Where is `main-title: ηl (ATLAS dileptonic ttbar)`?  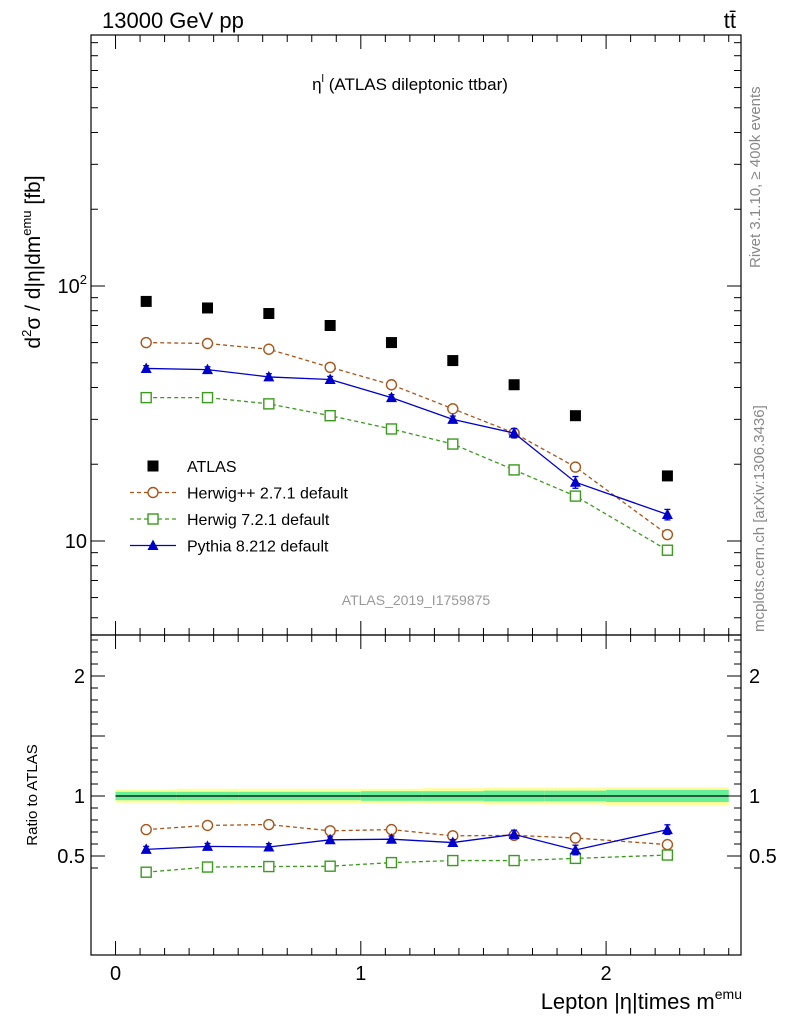 main-title: ηl (ATLAS dileptonic ttbar) is located at coordinates (410, 83).